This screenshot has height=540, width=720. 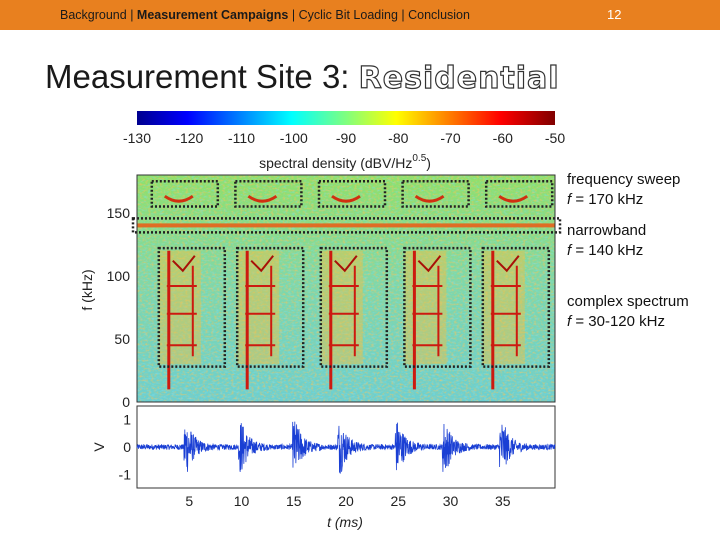 I want to click on colorbar-tick-label: -130, so click(x=137, y=138).